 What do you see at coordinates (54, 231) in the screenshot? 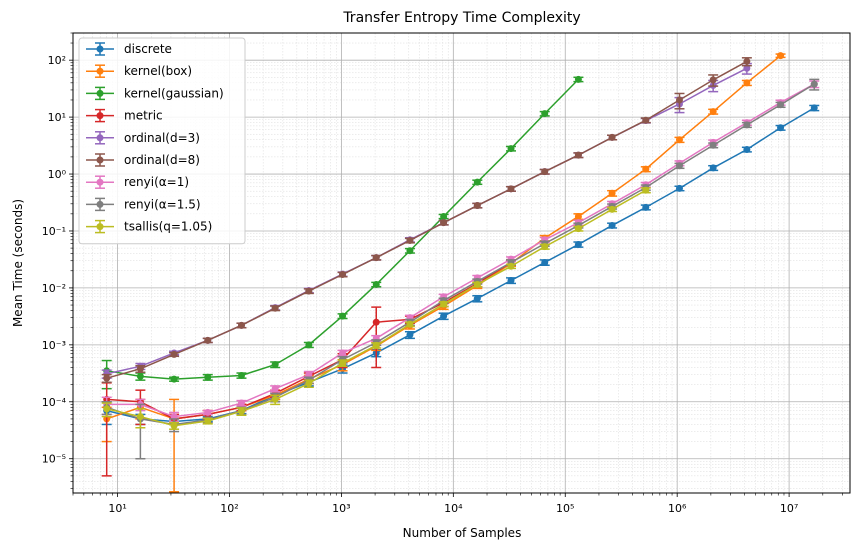
I see `y-tick-label: 10⁻¹` at bounding box center [54, 231].